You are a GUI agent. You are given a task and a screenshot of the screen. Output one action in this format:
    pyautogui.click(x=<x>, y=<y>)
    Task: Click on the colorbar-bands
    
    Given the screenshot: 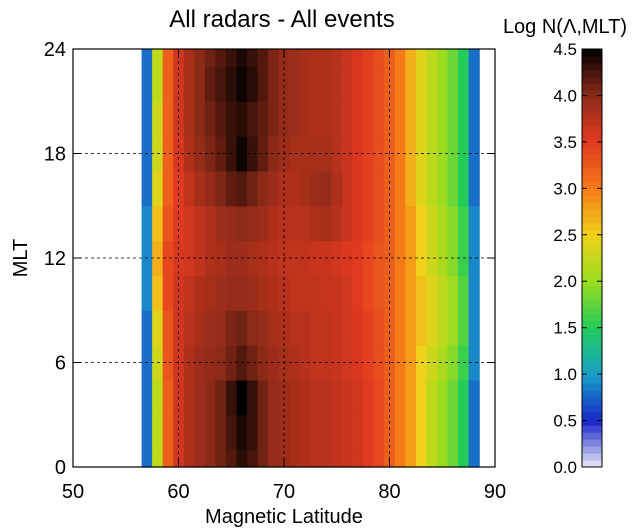 What is the action you would take?
    pyautogui.click(x=592, y=258)
    